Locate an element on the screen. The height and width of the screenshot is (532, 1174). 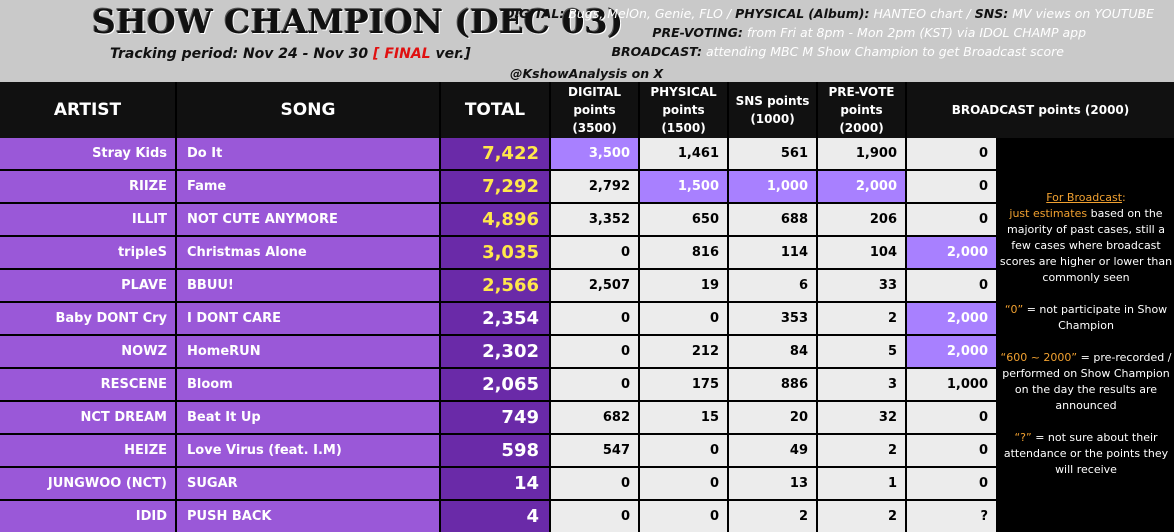
note-heading-colon: : is located at coordinates (1124, 197).